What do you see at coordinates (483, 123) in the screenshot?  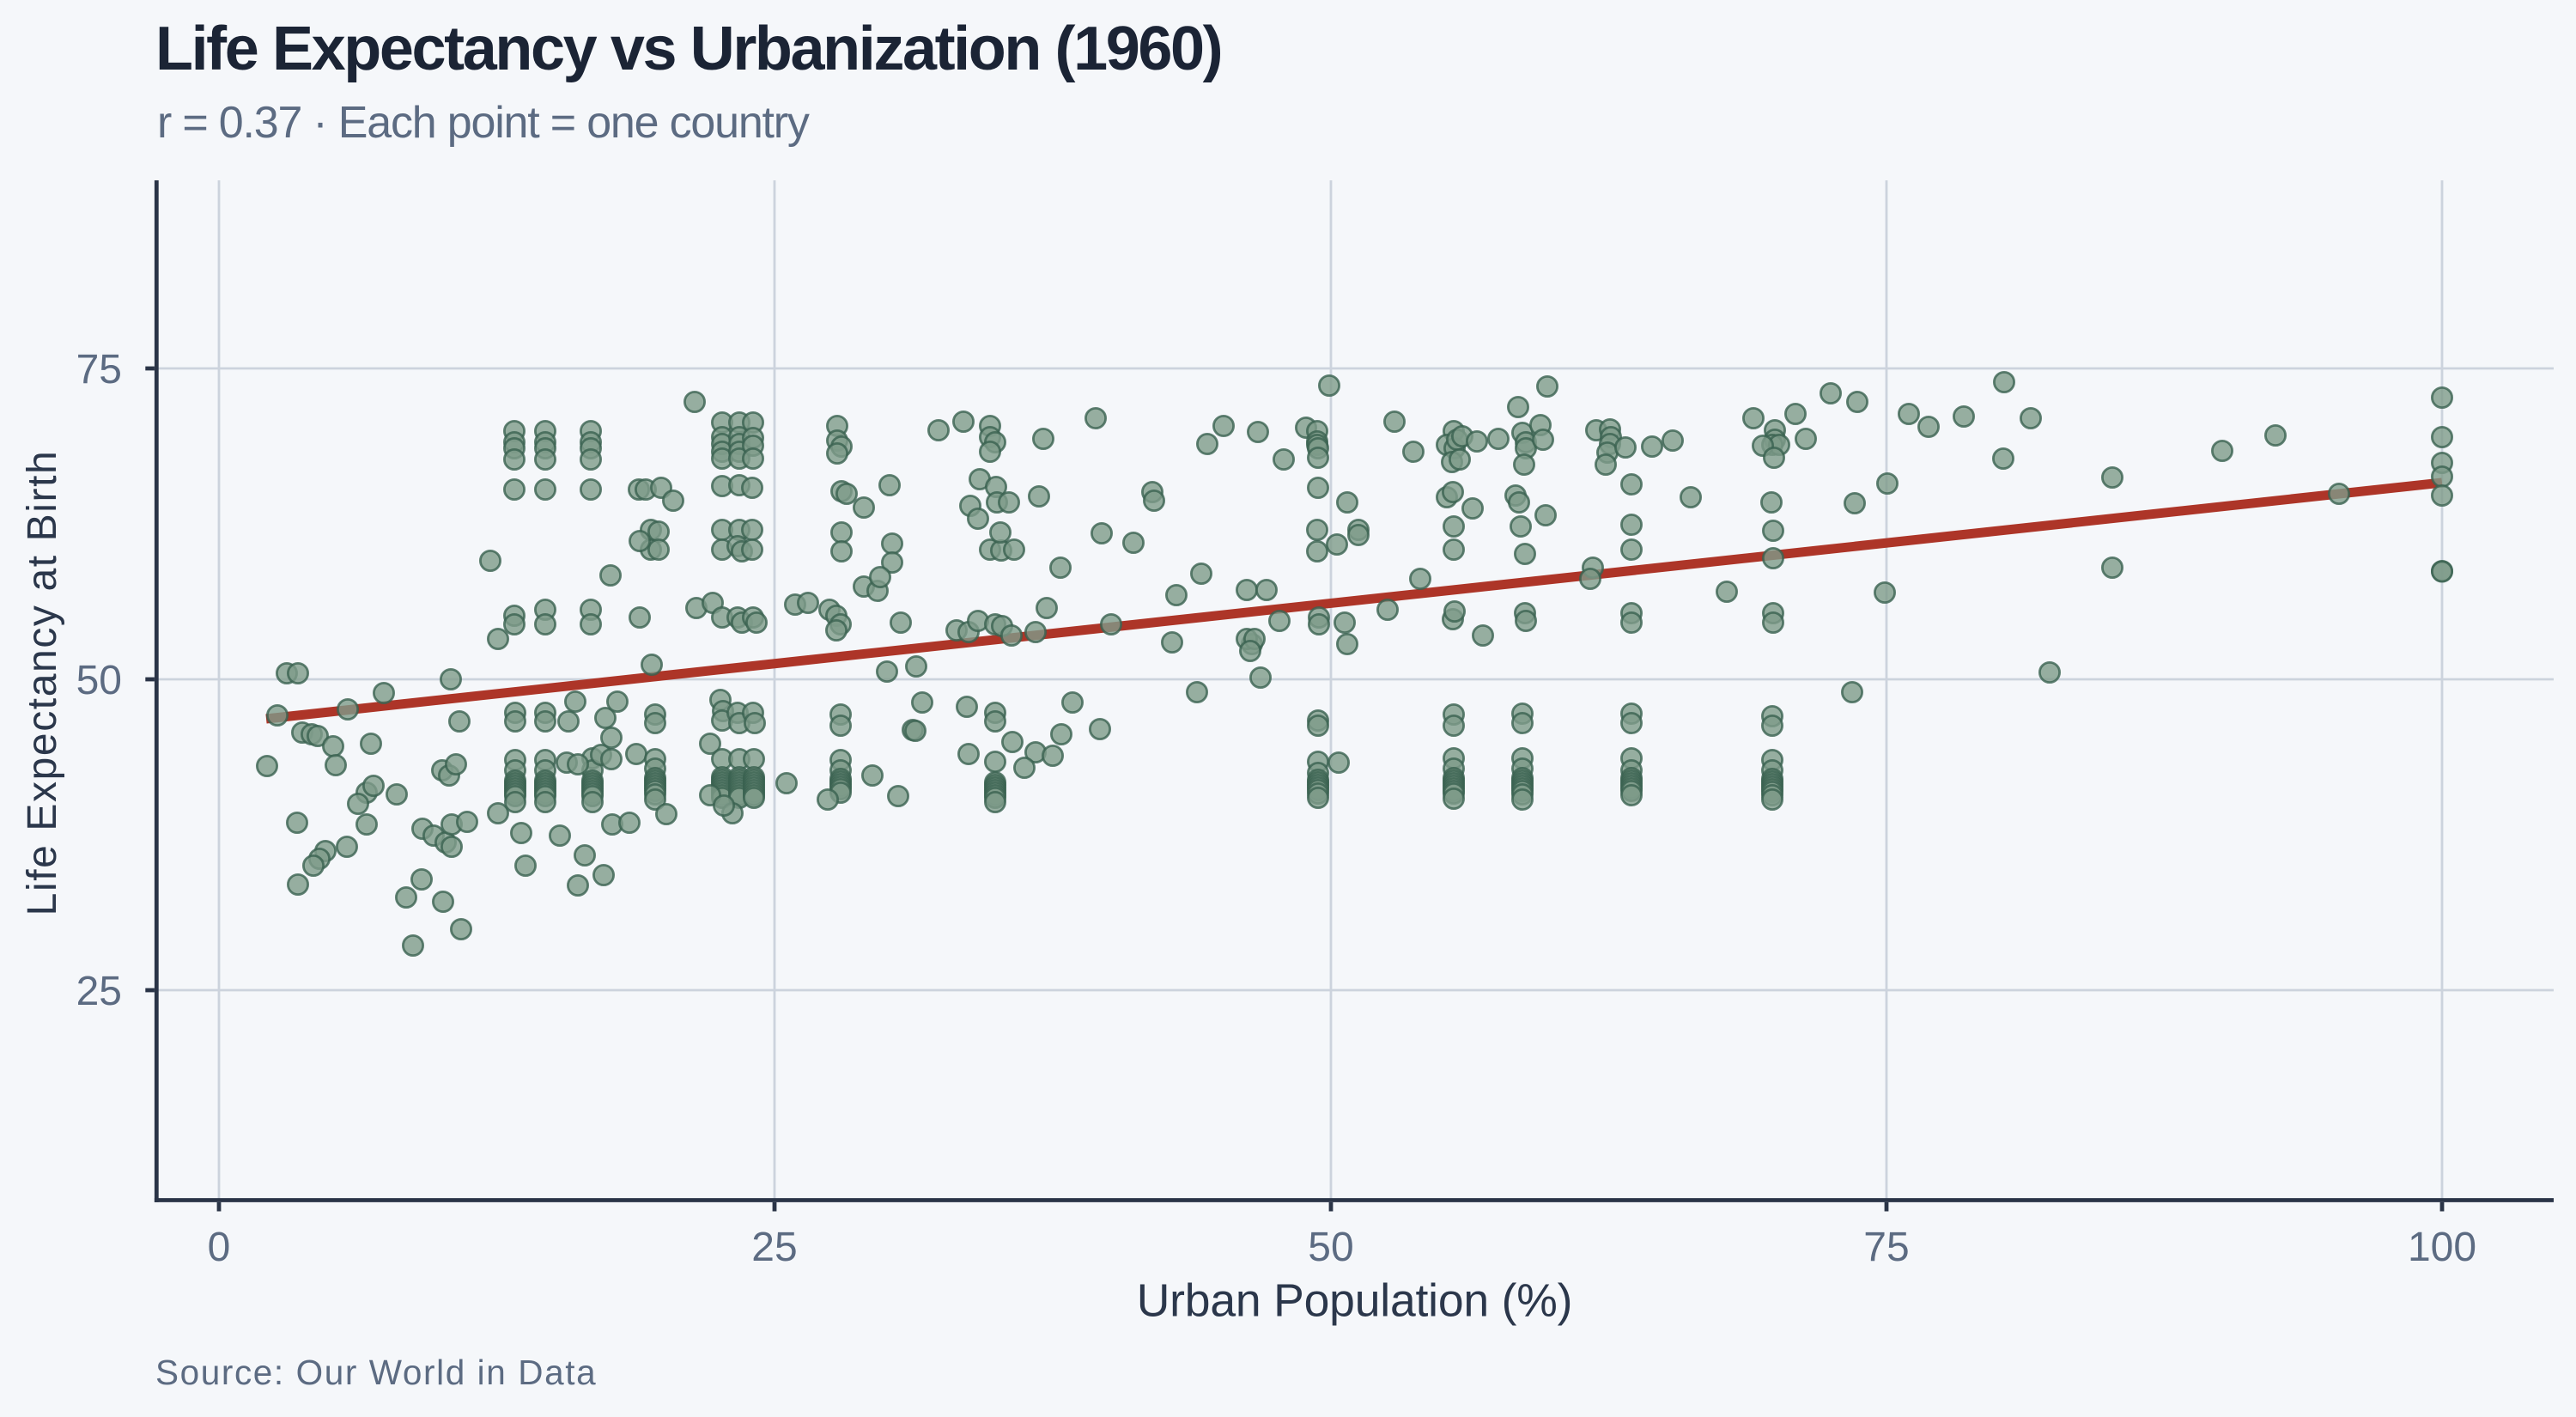 I see `svg-text:r = 0.37 · Each point = one co: r = 0.37 · Each point = one country` at bounding box center [483, 123].